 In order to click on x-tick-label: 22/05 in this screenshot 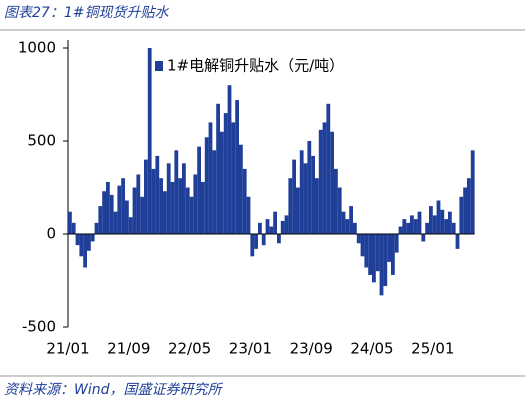, I will do `click(189, 349)`.